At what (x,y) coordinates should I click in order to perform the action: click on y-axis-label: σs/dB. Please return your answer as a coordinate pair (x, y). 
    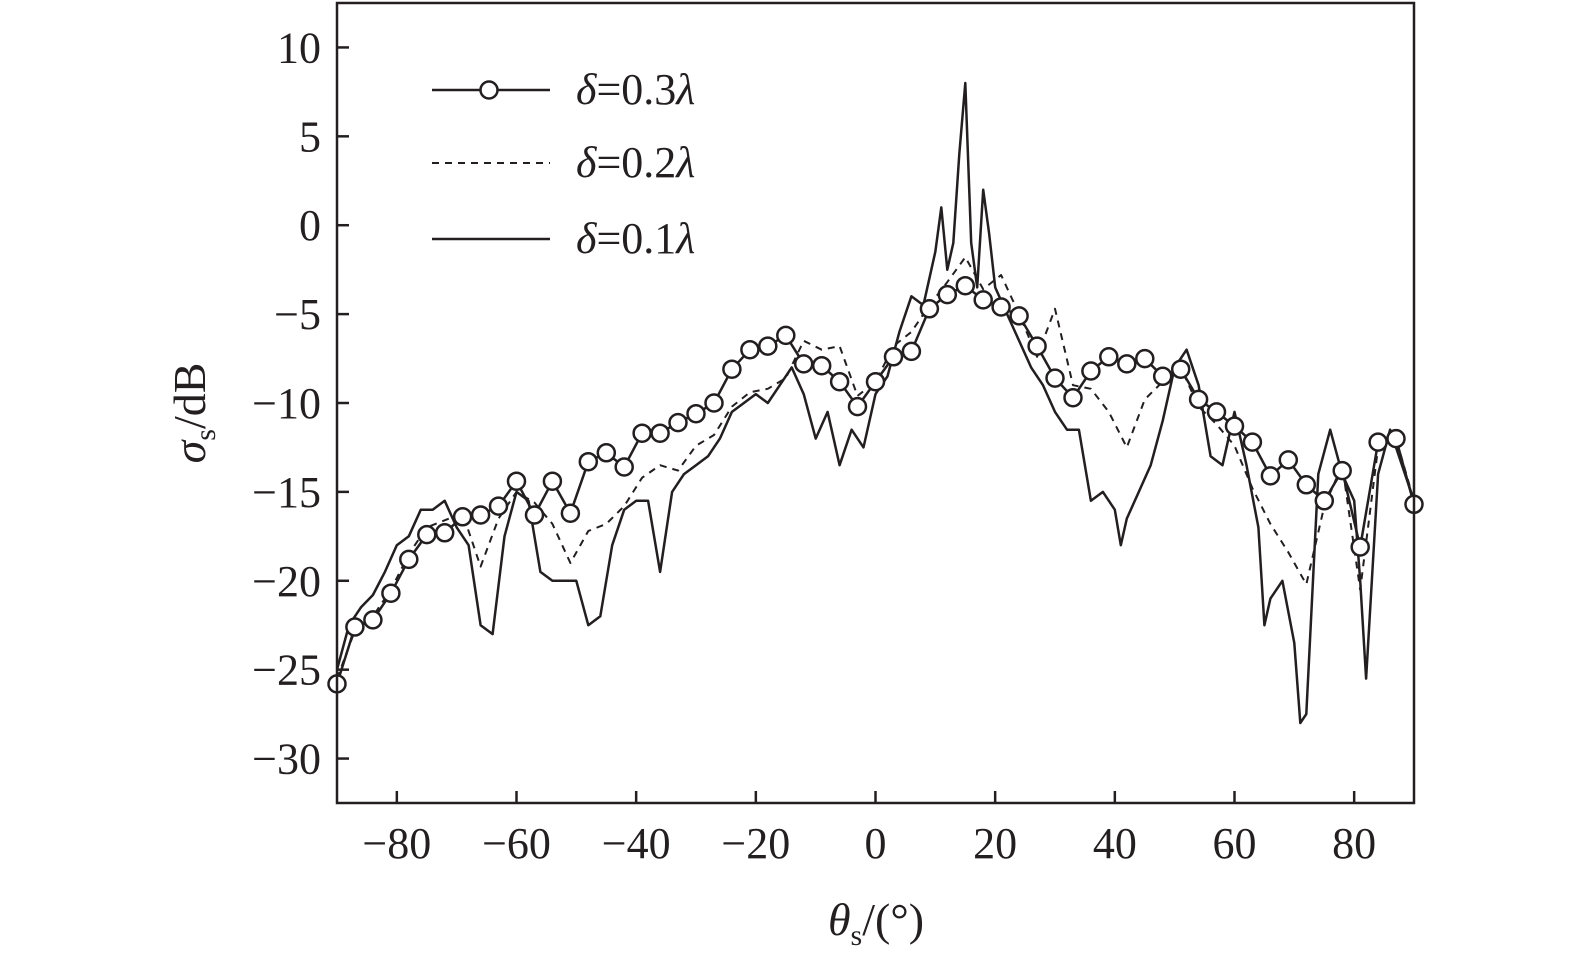
    Looking at the image, I should click on (193, 413).